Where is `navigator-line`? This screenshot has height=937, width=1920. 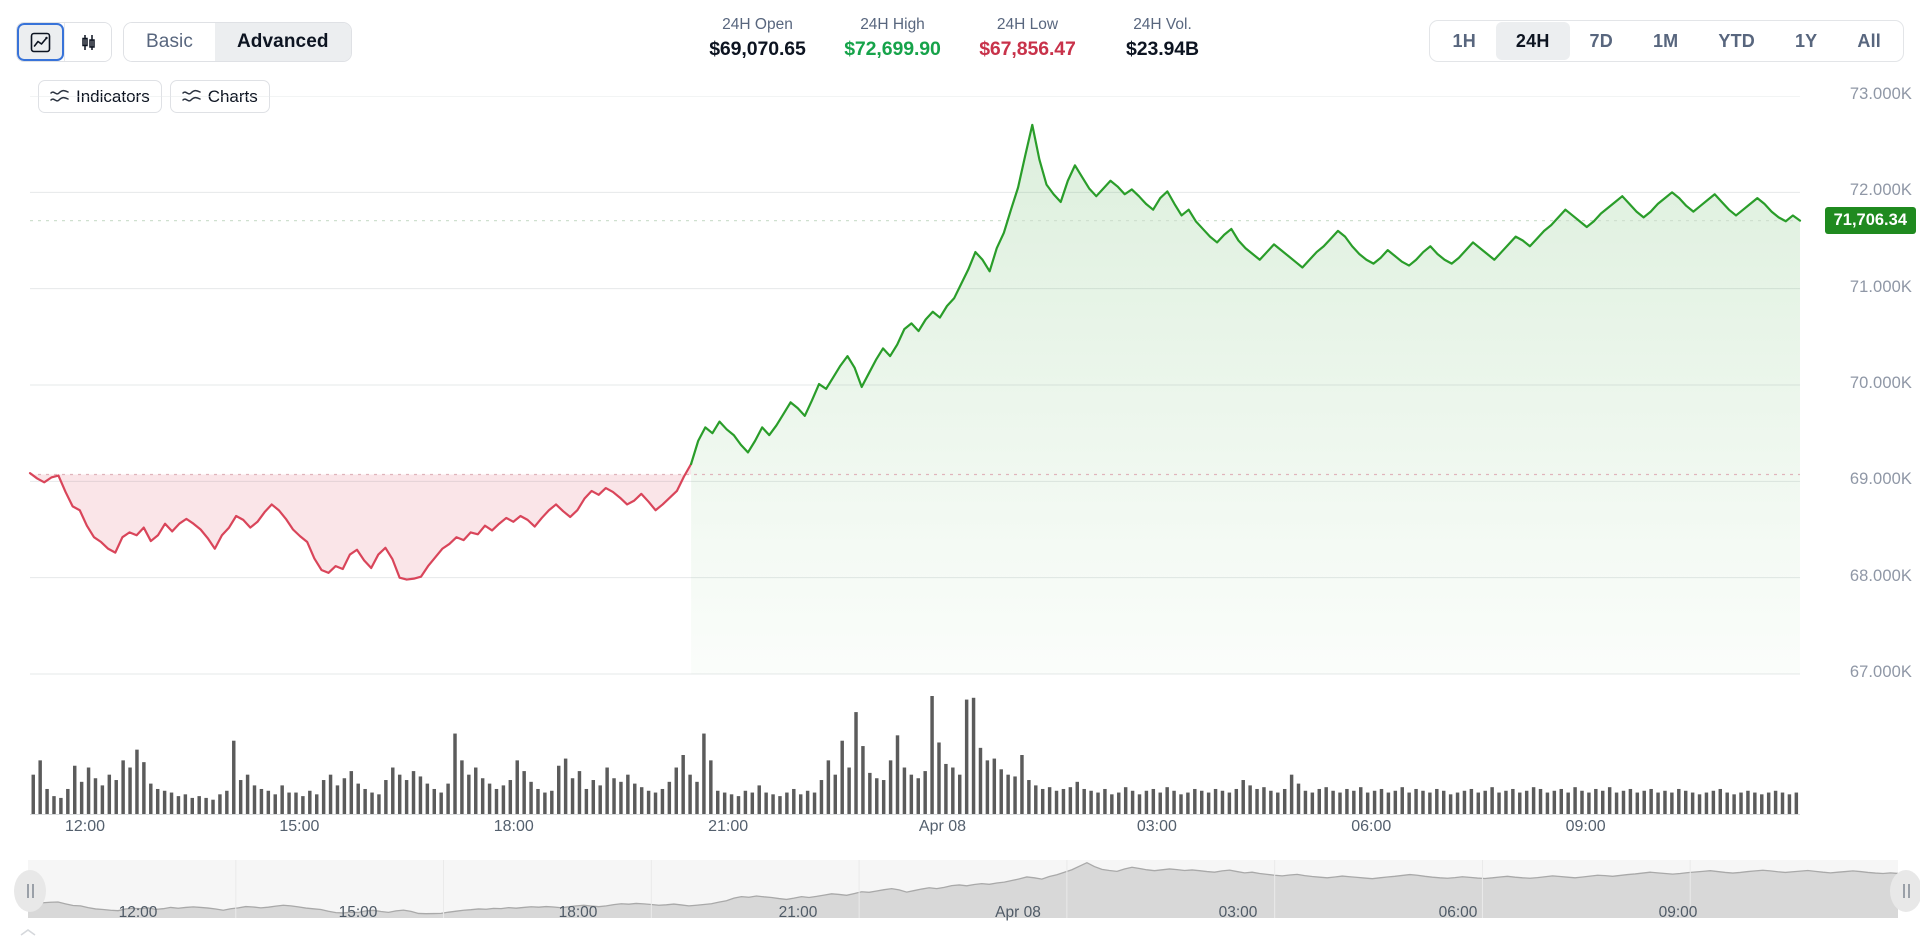 navigator-line is located at coordinates (963, 888).